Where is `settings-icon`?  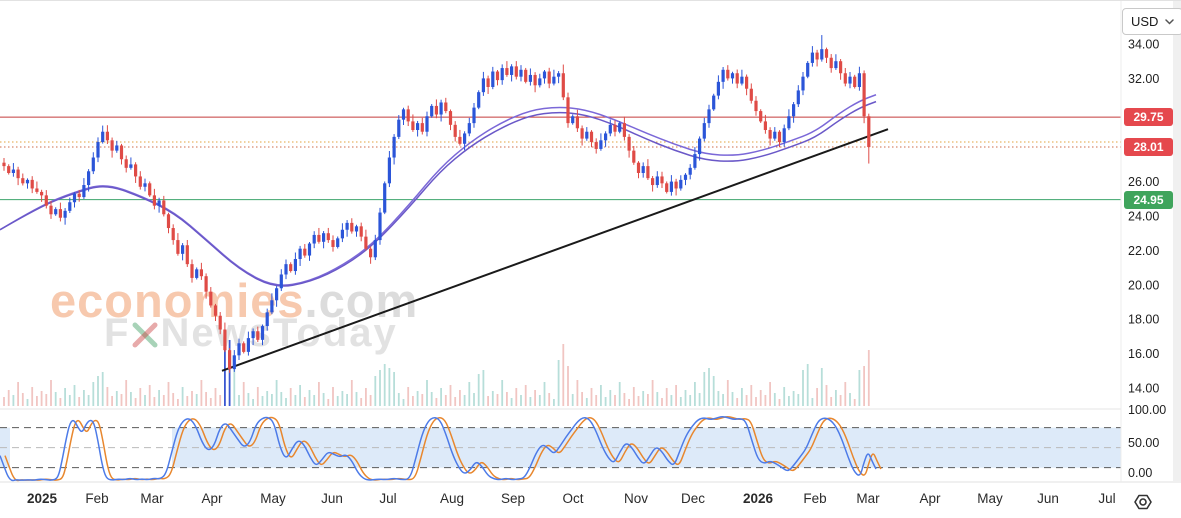 settings-icon is located at coordinates (1143, 502).